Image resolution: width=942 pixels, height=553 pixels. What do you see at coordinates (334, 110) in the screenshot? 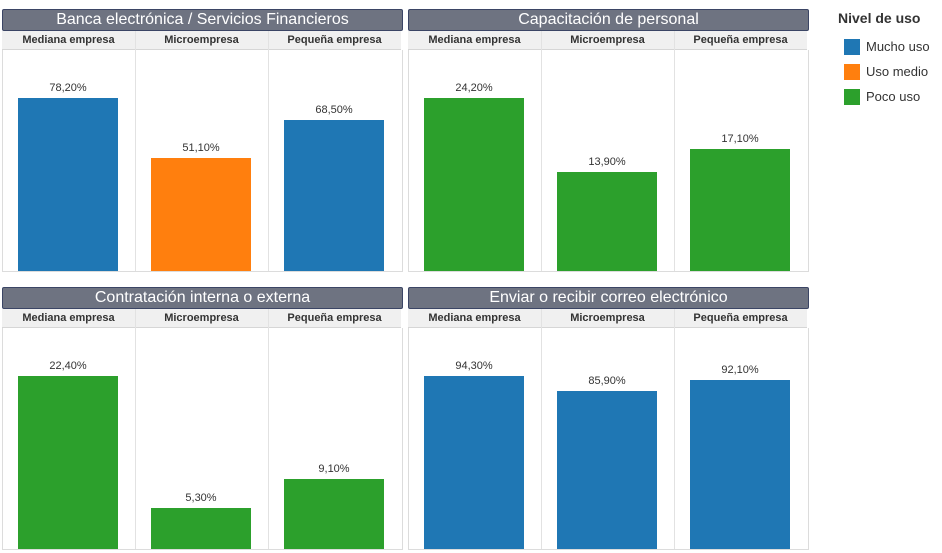
I see `data-label: 68,50%` at bounding box center [334, 110].